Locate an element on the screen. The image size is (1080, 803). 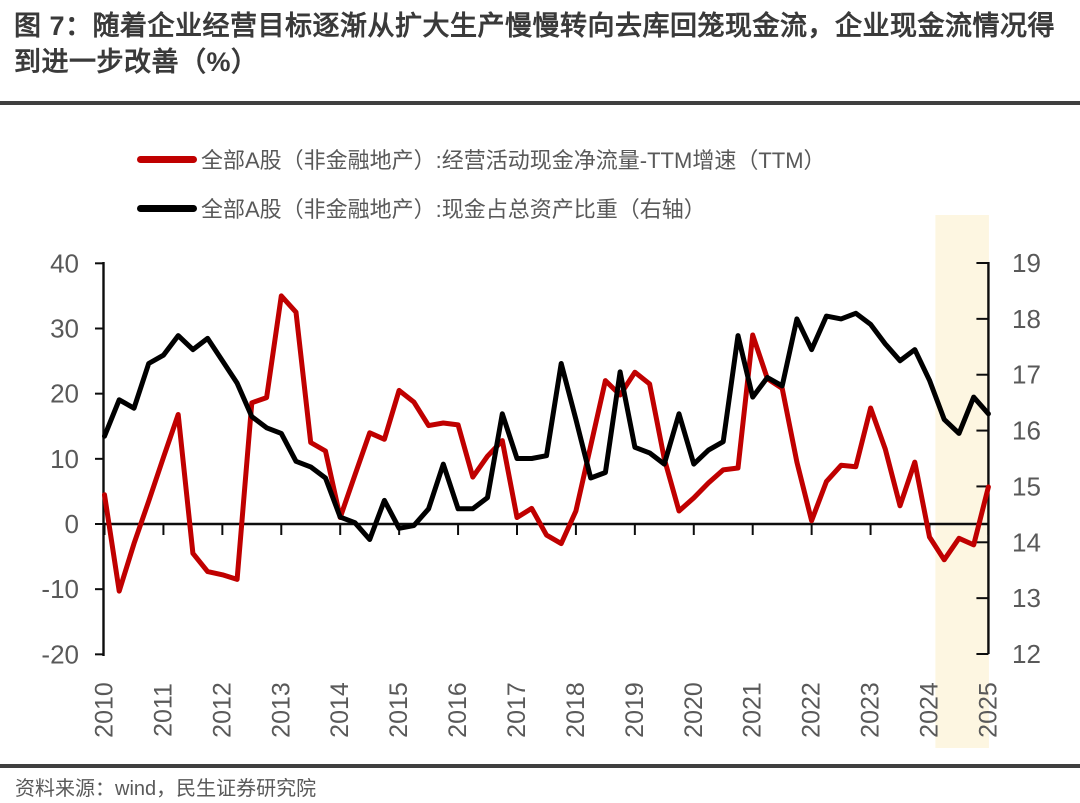
x-axis-year-label: 2024 is located at coordinates (929, 710).